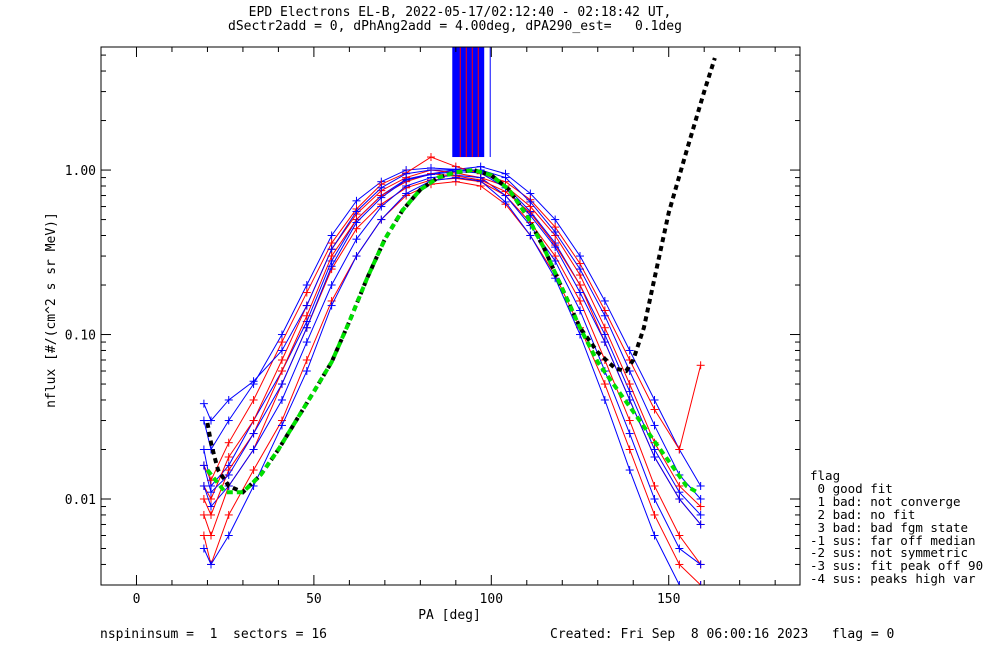 The image size is (1000, 650). I want to click on legend-item: 1 bad: not converge, so click(885, 501).